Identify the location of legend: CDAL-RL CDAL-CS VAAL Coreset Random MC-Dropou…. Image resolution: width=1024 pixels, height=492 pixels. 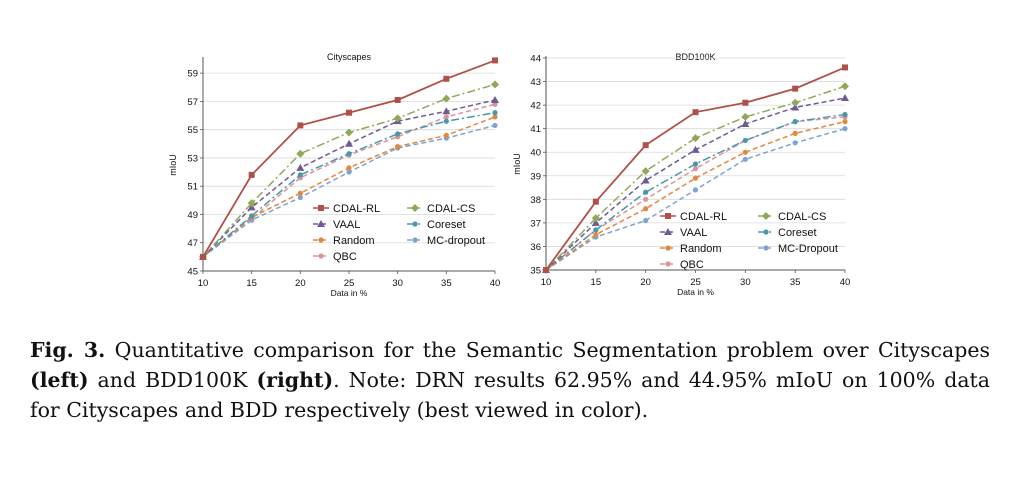
(749, 241).